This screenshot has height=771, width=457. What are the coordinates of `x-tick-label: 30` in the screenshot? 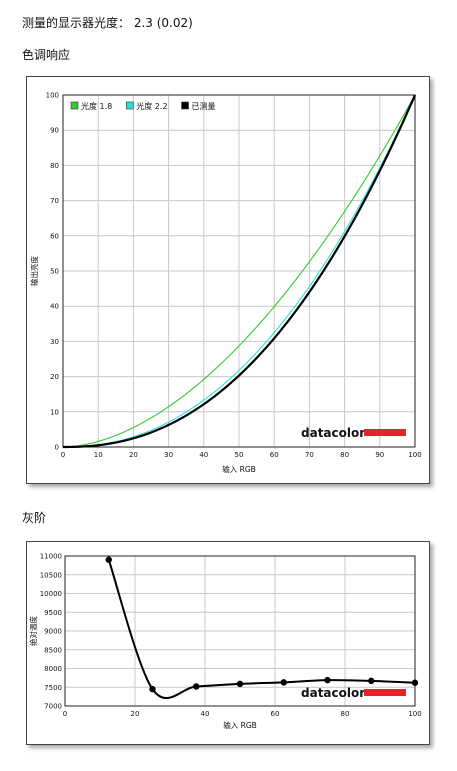 It's located at (168, 455).